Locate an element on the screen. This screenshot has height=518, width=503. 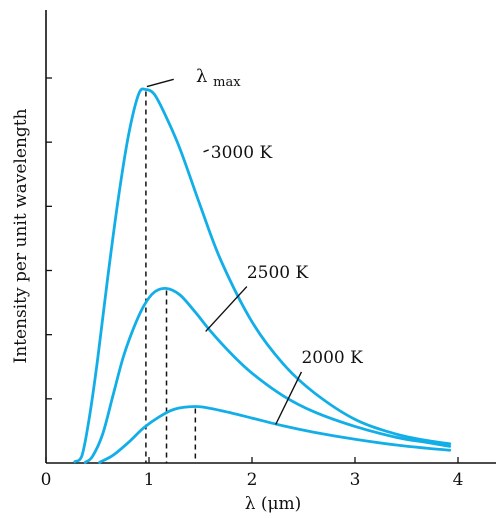
lambda-max-label: λ max is located at coordinates (218, 78).